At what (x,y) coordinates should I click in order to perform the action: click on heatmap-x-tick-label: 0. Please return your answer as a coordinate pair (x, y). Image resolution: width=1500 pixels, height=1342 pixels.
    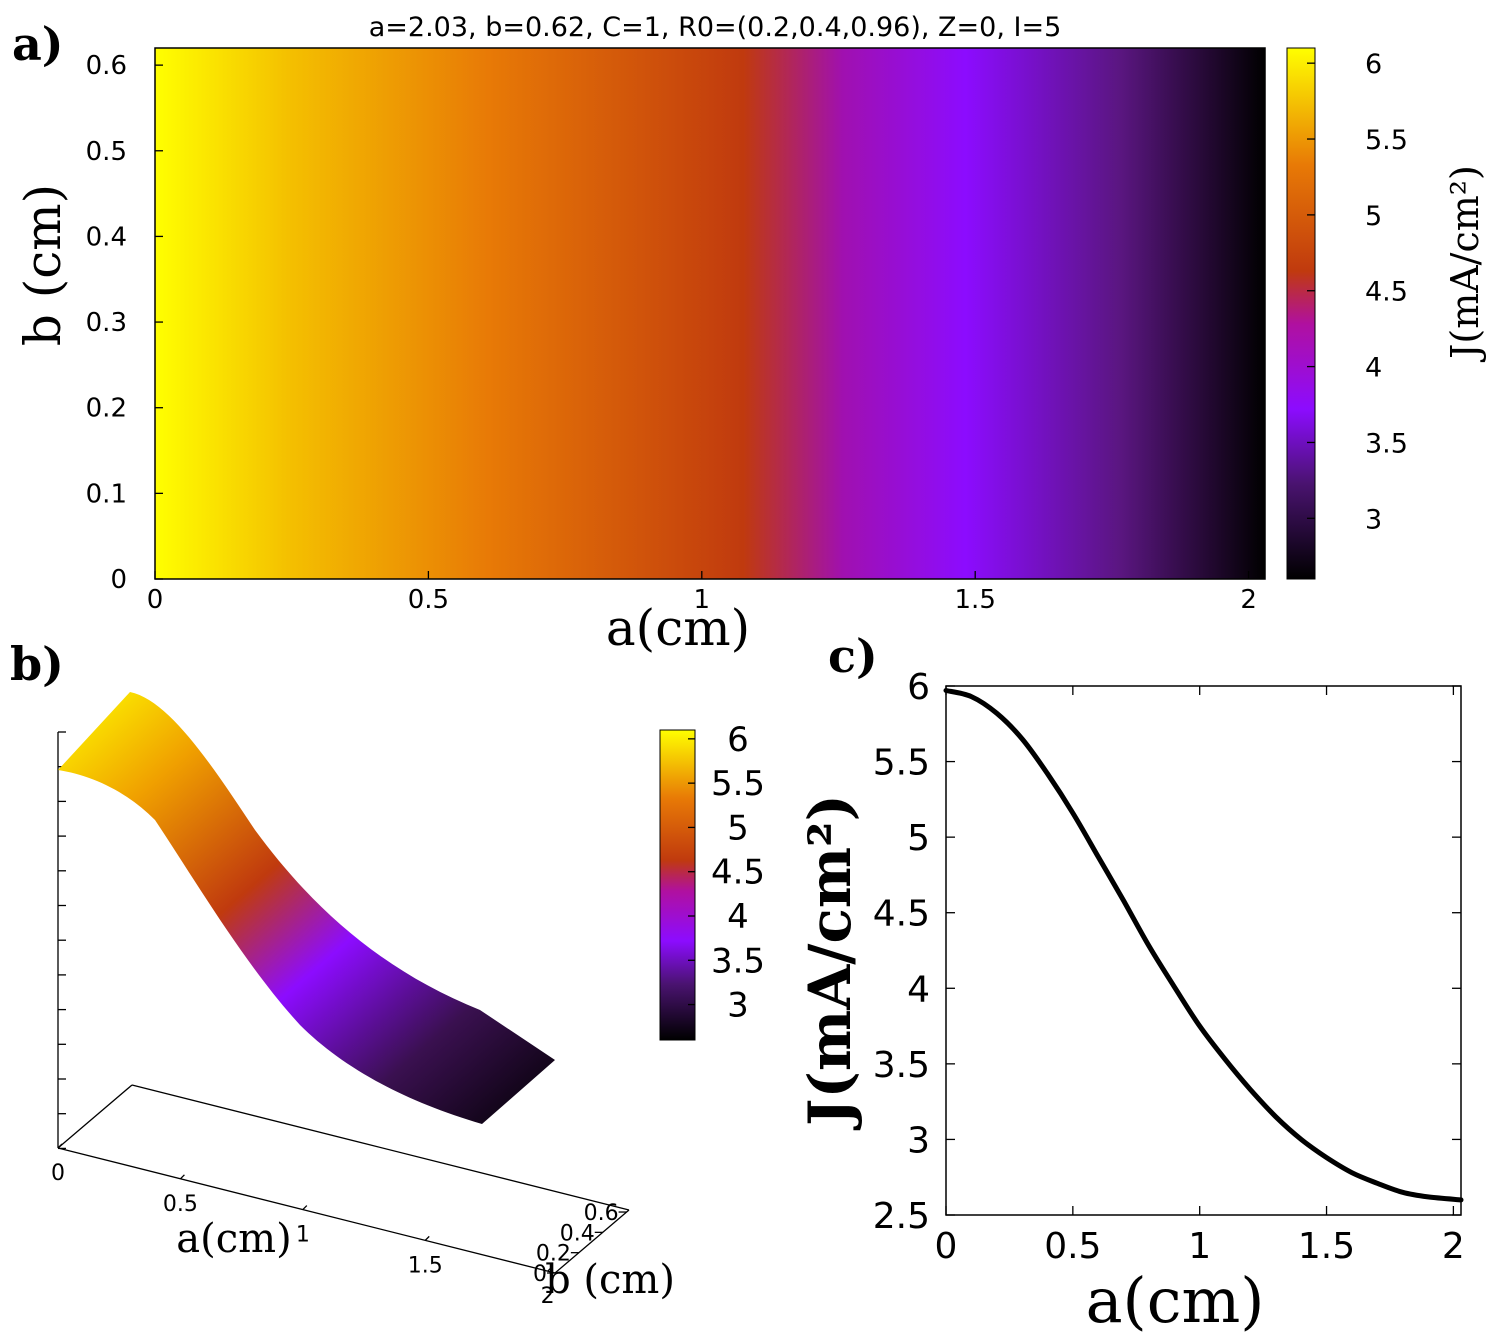
    Looking at the image, I should click on (155, 600).